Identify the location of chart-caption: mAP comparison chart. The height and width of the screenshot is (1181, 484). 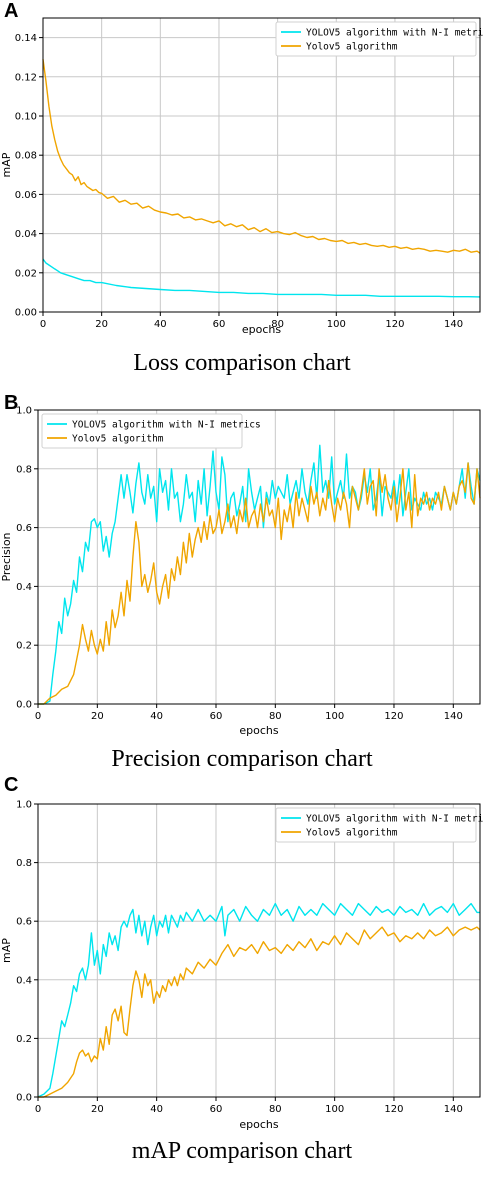
(242, 1151).